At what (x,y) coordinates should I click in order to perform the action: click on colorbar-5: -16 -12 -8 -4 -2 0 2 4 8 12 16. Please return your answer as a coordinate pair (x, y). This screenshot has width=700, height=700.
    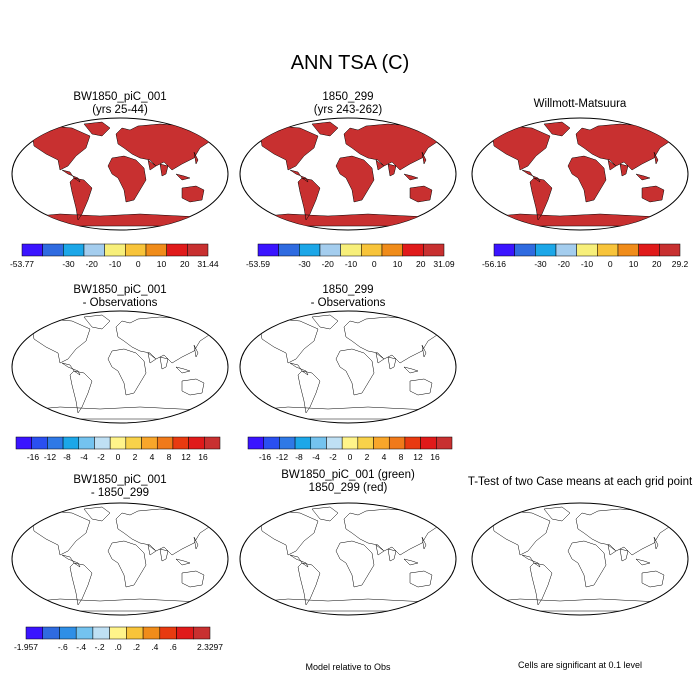
    Looking at the image, I should click on (350, 449).